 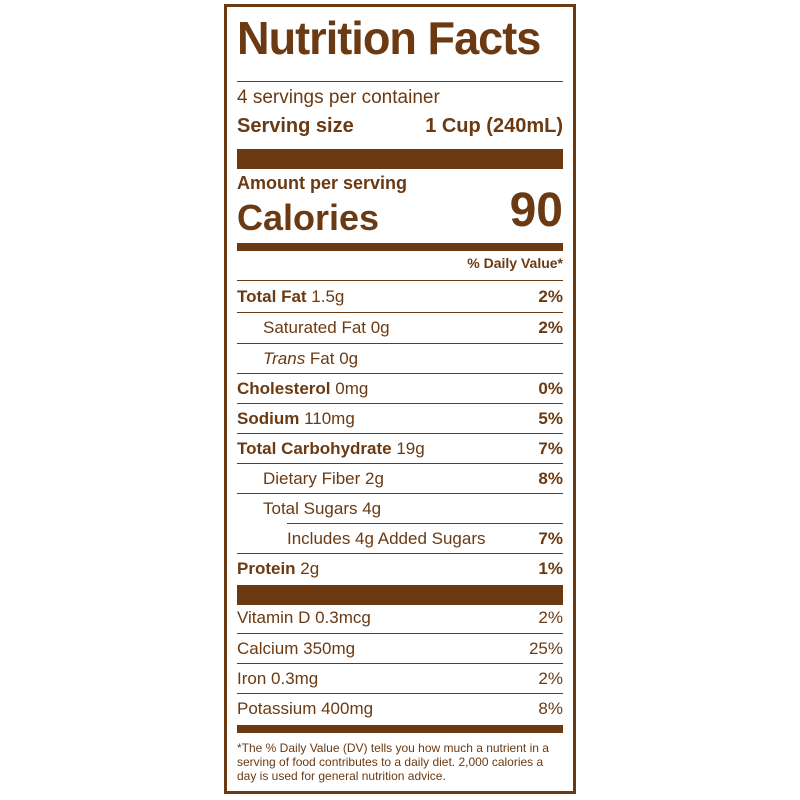 I want to click on title-divider, so click(x=400, y=81).